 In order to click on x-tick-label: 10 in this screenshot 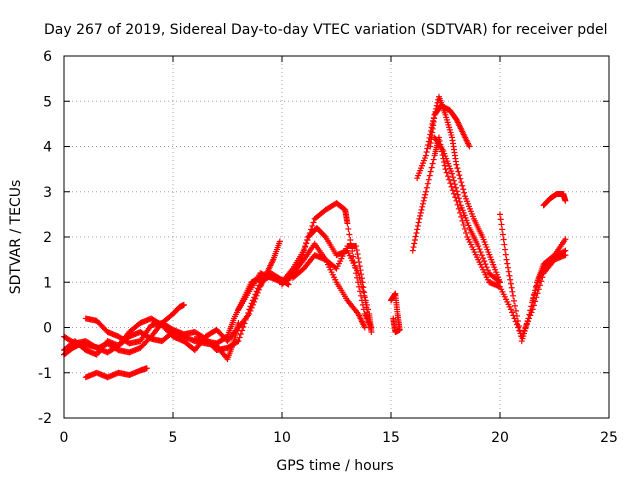, I will do `click(282, 438)`.